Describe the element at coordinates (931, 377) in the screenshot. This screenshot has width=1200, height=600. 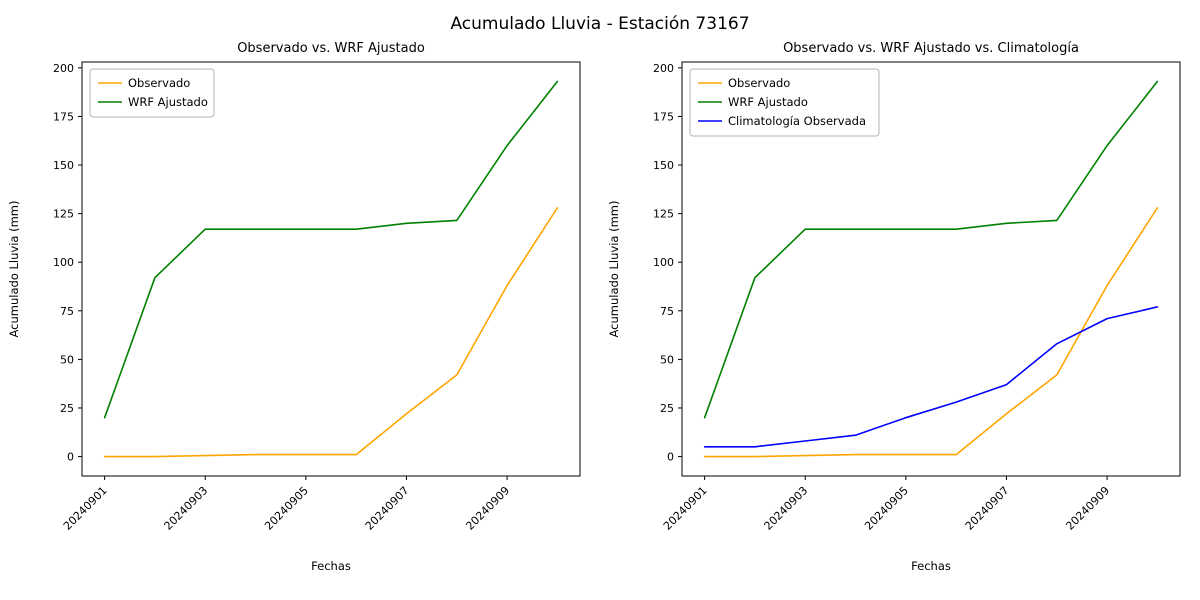
I see `series-line-climatolog-a-observada` at that location.